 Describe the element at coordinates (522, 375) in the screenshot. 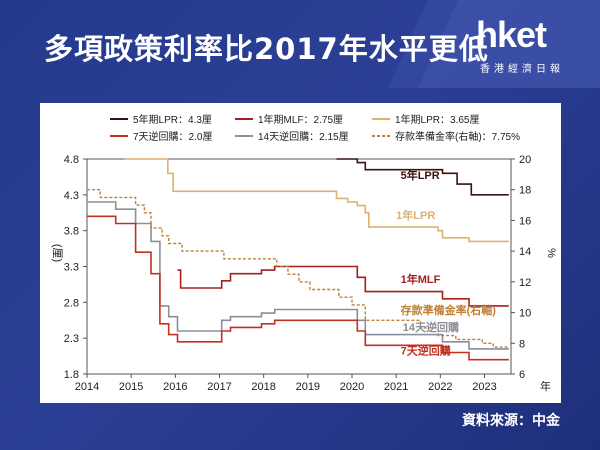

I see `y-right-tick-label: 6` at that location.